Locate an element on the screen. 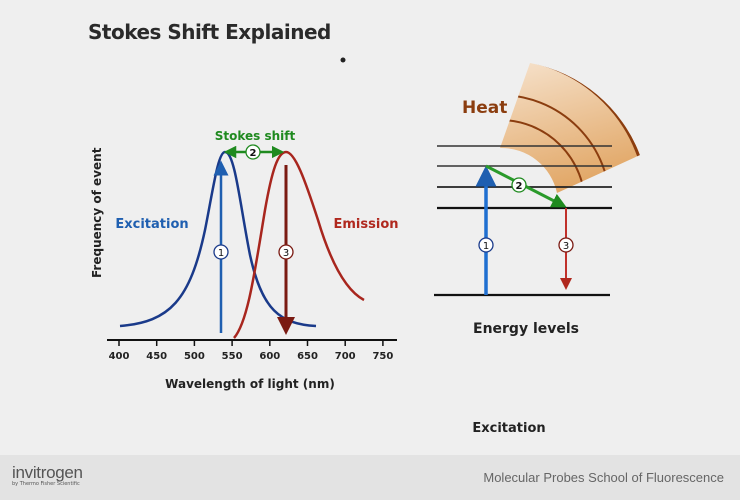  x-axis-label: Wavelength of light (nm) is located at coordinates (250, 384).